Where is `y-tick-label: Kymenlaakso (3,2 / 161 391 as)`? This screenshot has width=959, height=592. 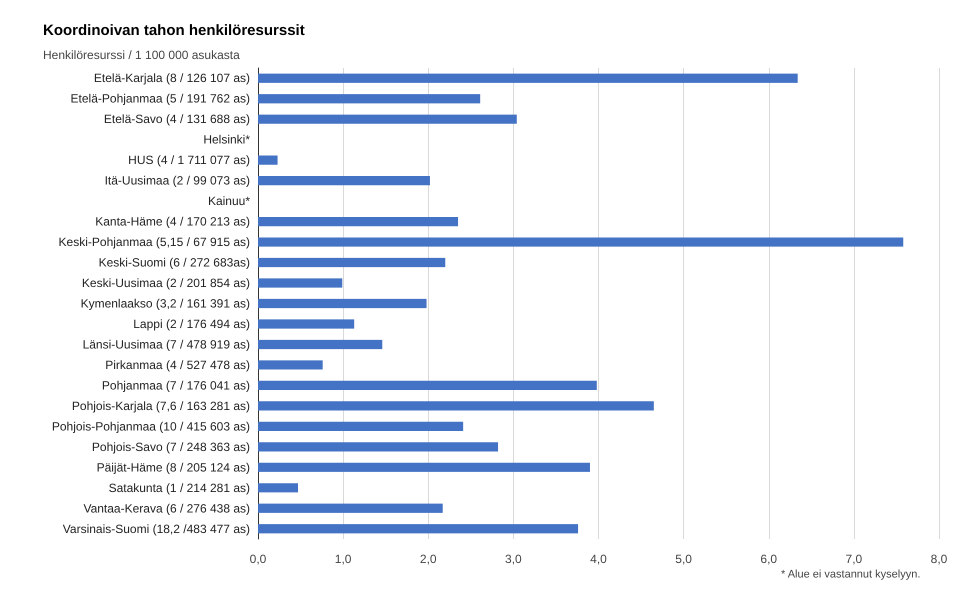 y-tick-label: Kymenlaakso (3,2 / 161 391 as) is located at coordinates (165, 303).